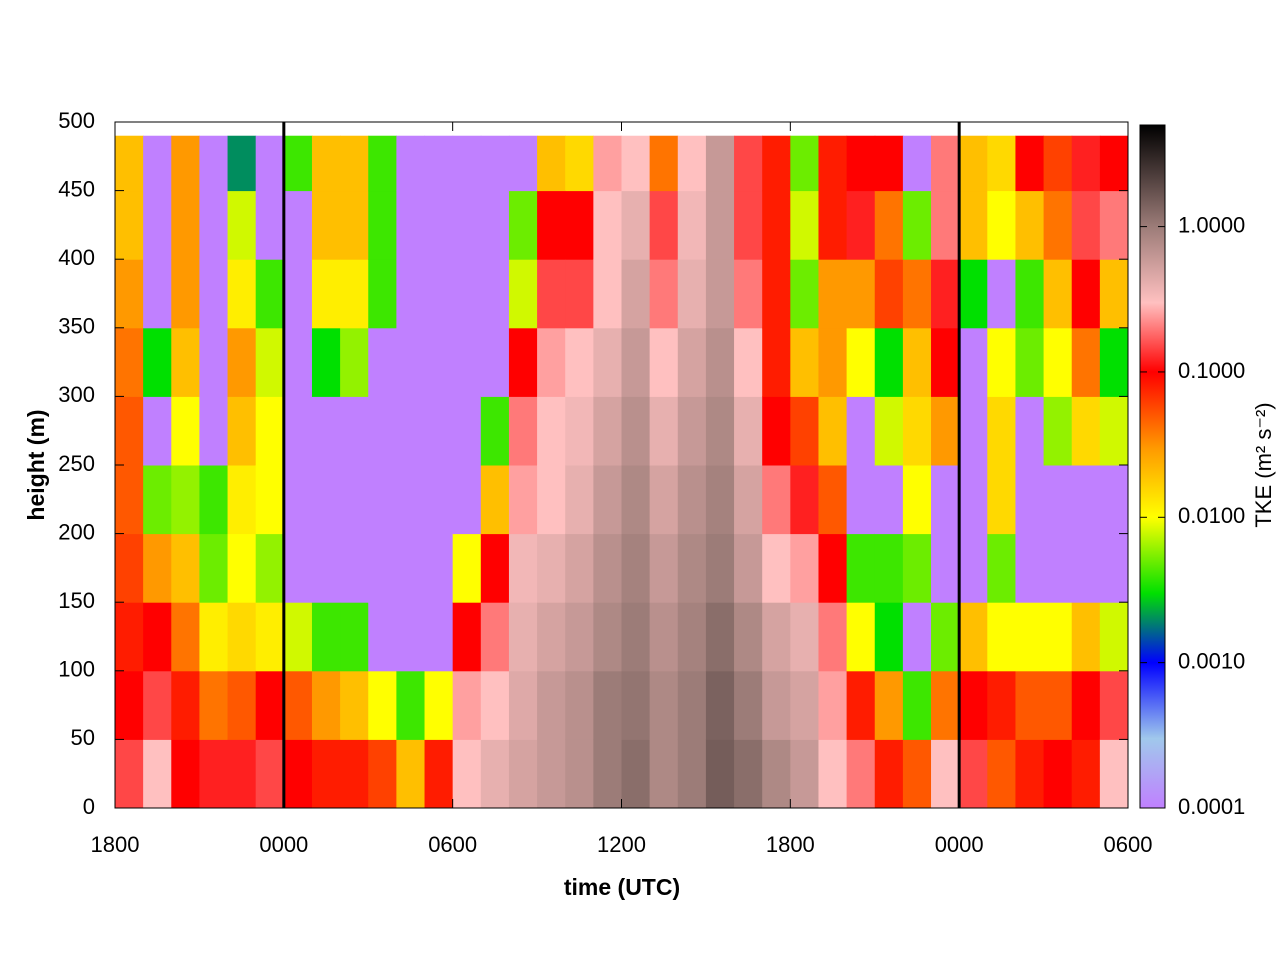  What do you see at coordinates (1211, 224) in the screenshot?
I see `colorbar-tick-label: 1.0000` at bounding box center [1211, 224].